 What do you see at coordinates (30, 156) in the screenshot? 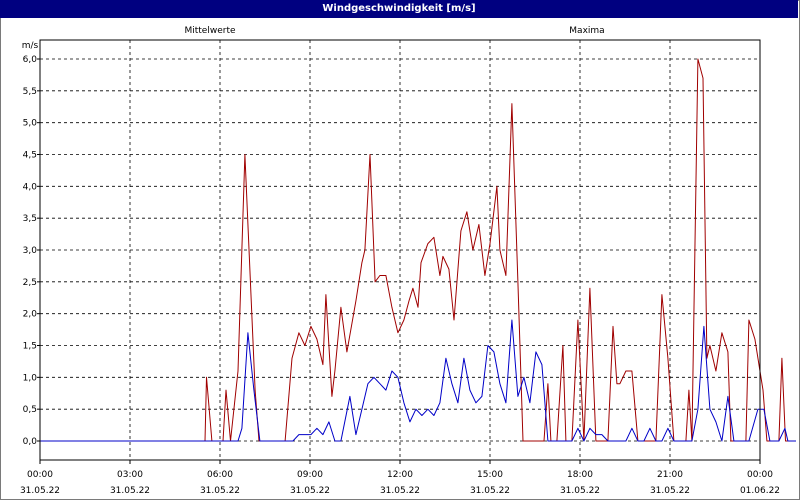
I see `y-tick-label: 4,5` at bounding box center [30, 156].